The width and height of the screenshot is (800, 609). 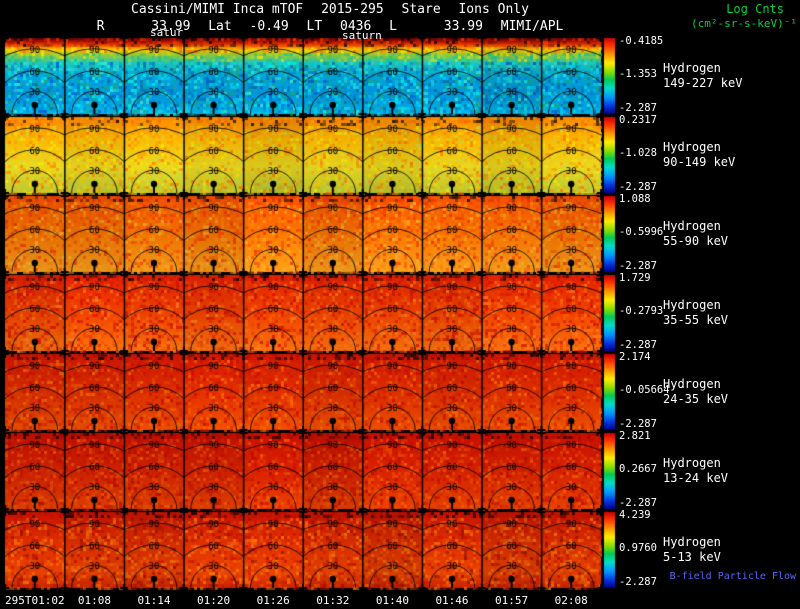 I want to click on energy-band-label: Hydrogen 13-24 keV, so click(x=695, y=471).